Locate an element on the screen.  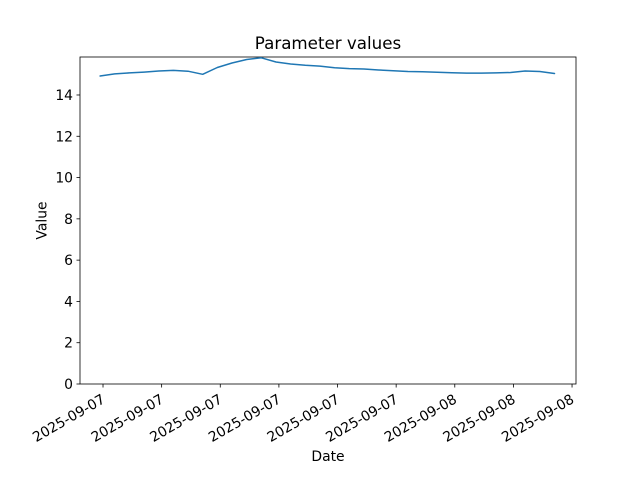
y-axis-label: Value is located at coordinates (43, 220).